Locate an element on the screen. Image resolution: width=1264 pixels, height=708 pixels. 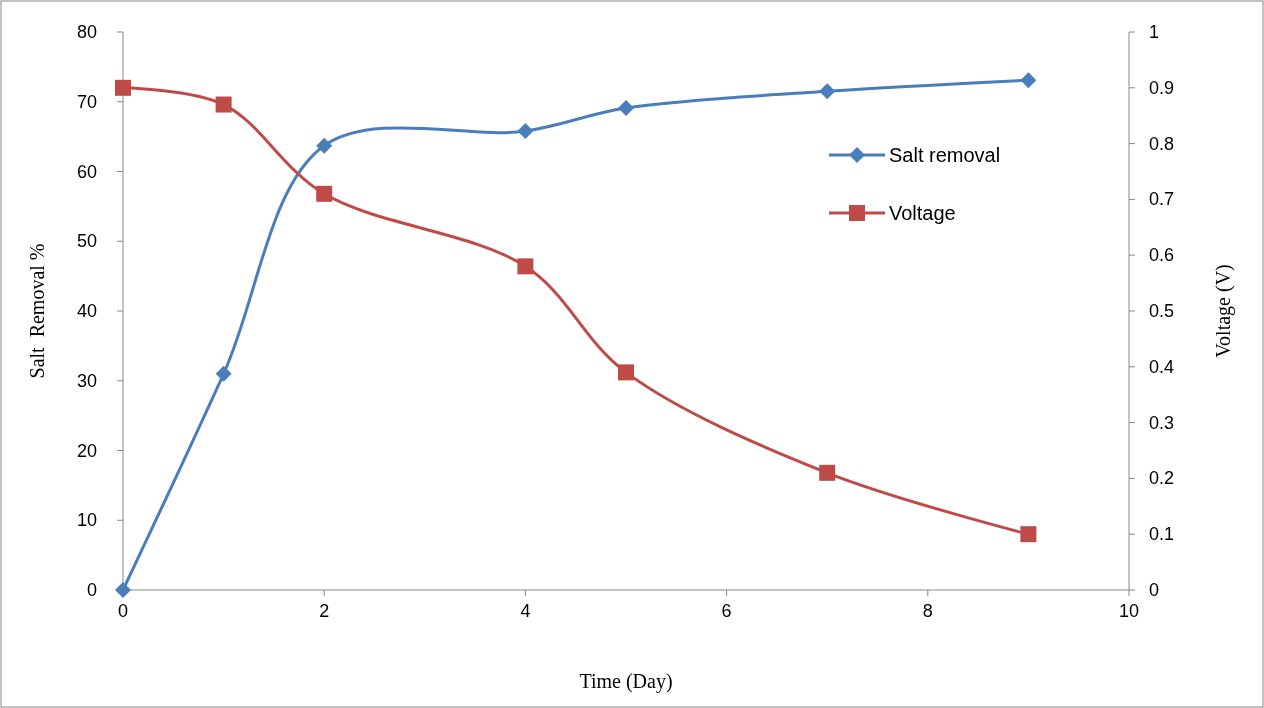
y-axis-title: Salt Removal % is located at coordinates (37, 311).